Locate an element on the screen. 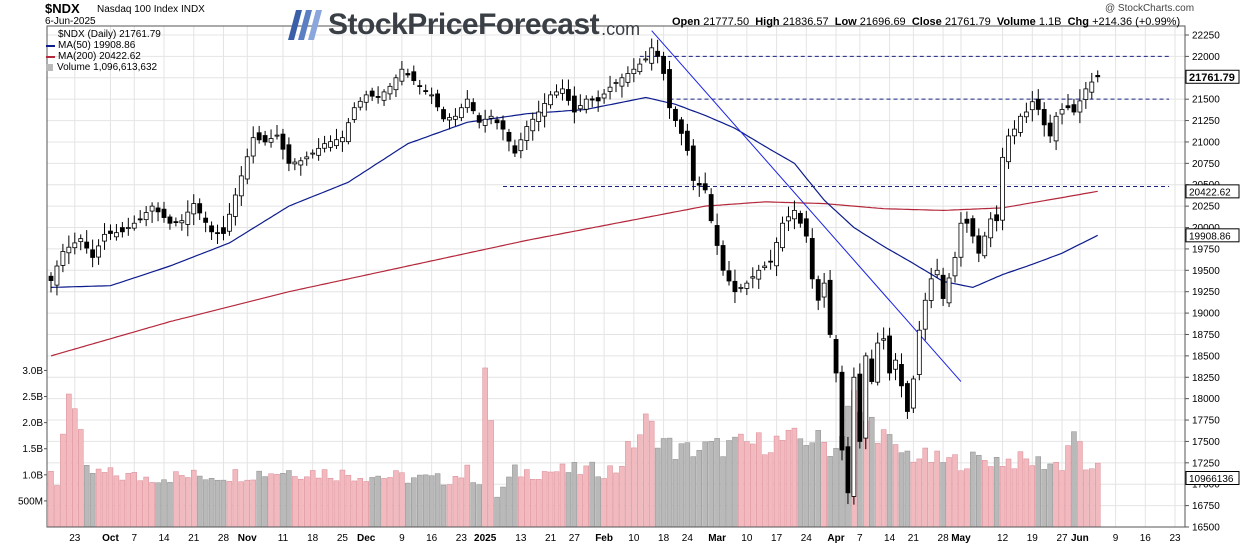 The height and width of the screenshot is (546, 1240). axis-marker-label: 20422.62 is located at coordinates (1210, 192).